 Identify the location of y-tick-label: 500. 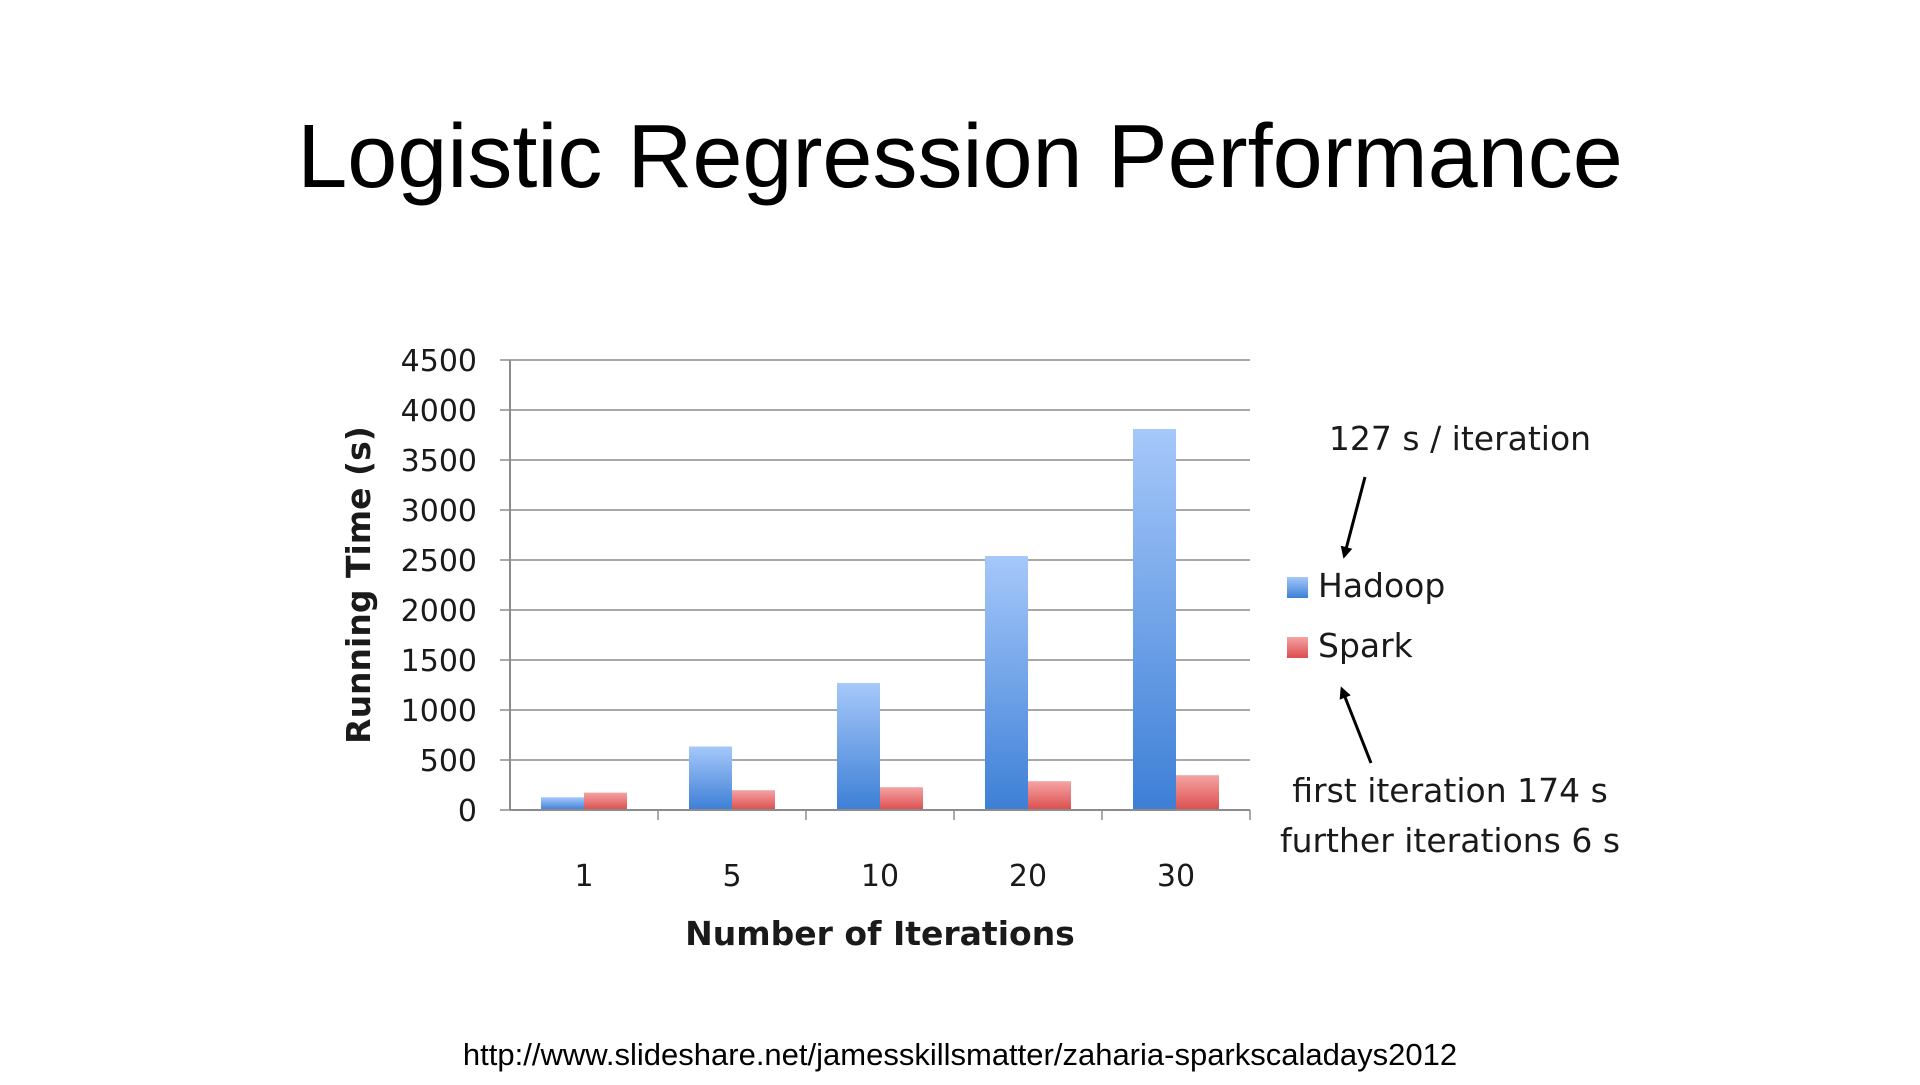
(448, 761).